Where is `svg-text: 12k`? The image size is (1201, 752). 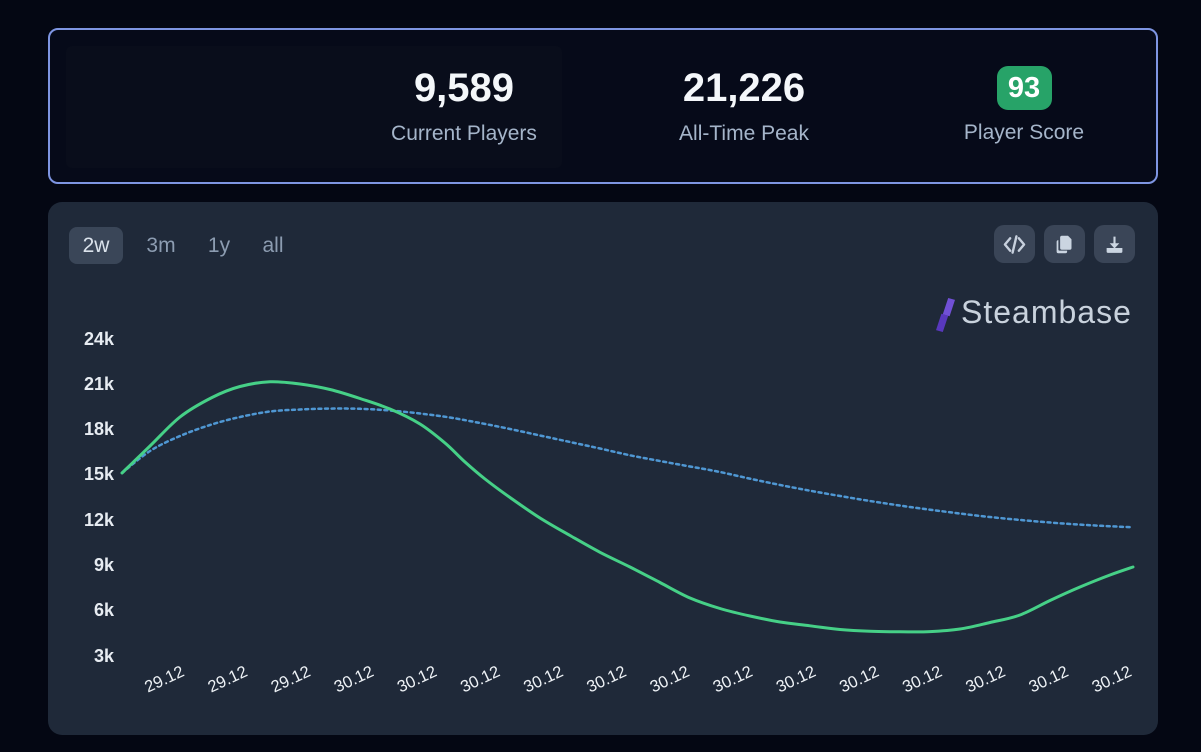 svg-text: 12k is located at coordinates (99, 520).